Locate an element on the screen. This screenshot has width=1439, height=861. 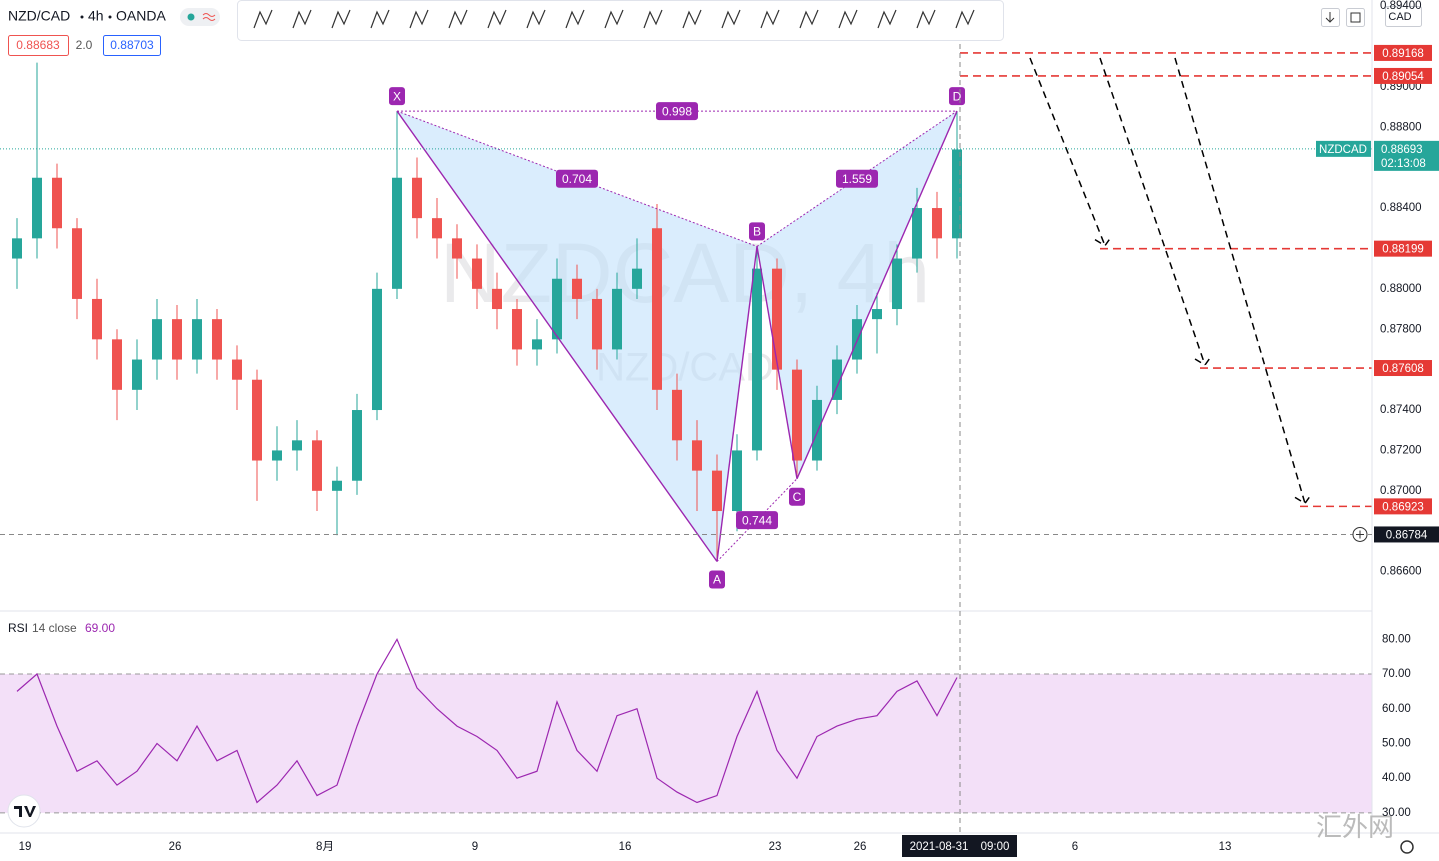
projection-arrow is located at coordinates (1071, 152).